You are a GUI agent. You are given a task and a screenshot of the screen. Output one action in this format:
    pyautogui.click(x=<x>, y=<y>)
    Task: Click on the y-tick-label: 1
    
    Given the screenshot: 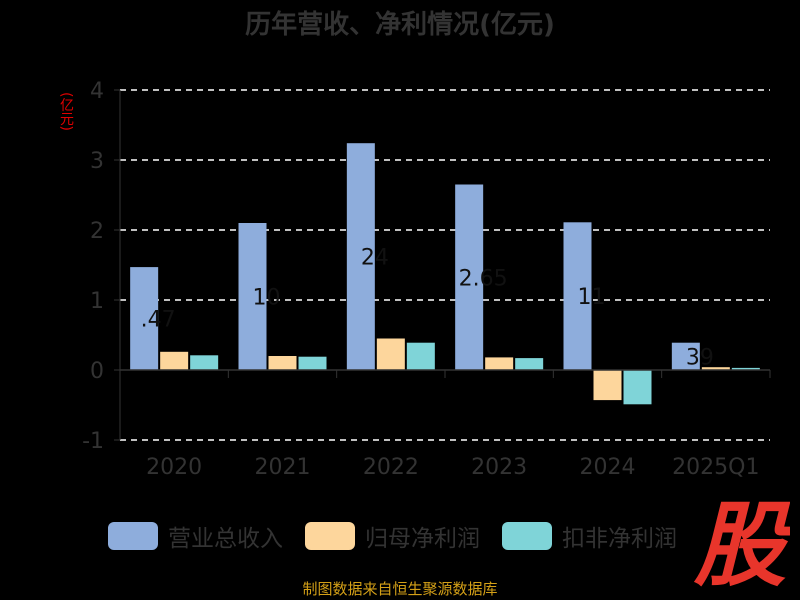 What is the action you would take?
    pyautogui.click(x=97, y=301)
    